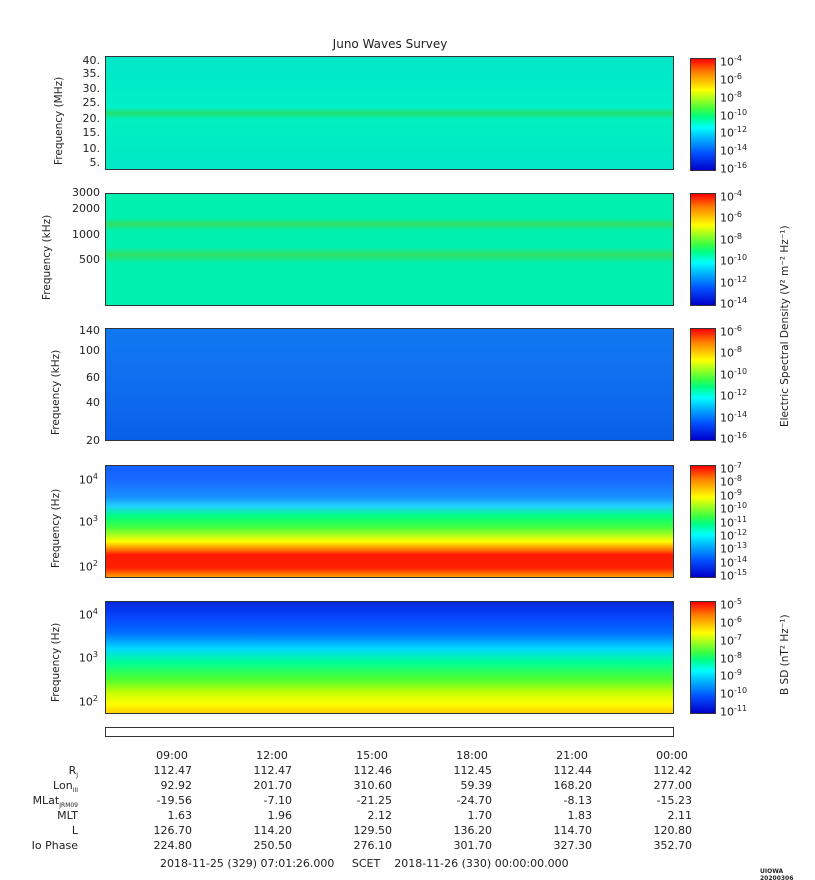 This screenshot has height=880, width=815. Describe the element at coordinates (174, 800) in the screenshot. I see `ephemeris-value: -19.56` at that location.